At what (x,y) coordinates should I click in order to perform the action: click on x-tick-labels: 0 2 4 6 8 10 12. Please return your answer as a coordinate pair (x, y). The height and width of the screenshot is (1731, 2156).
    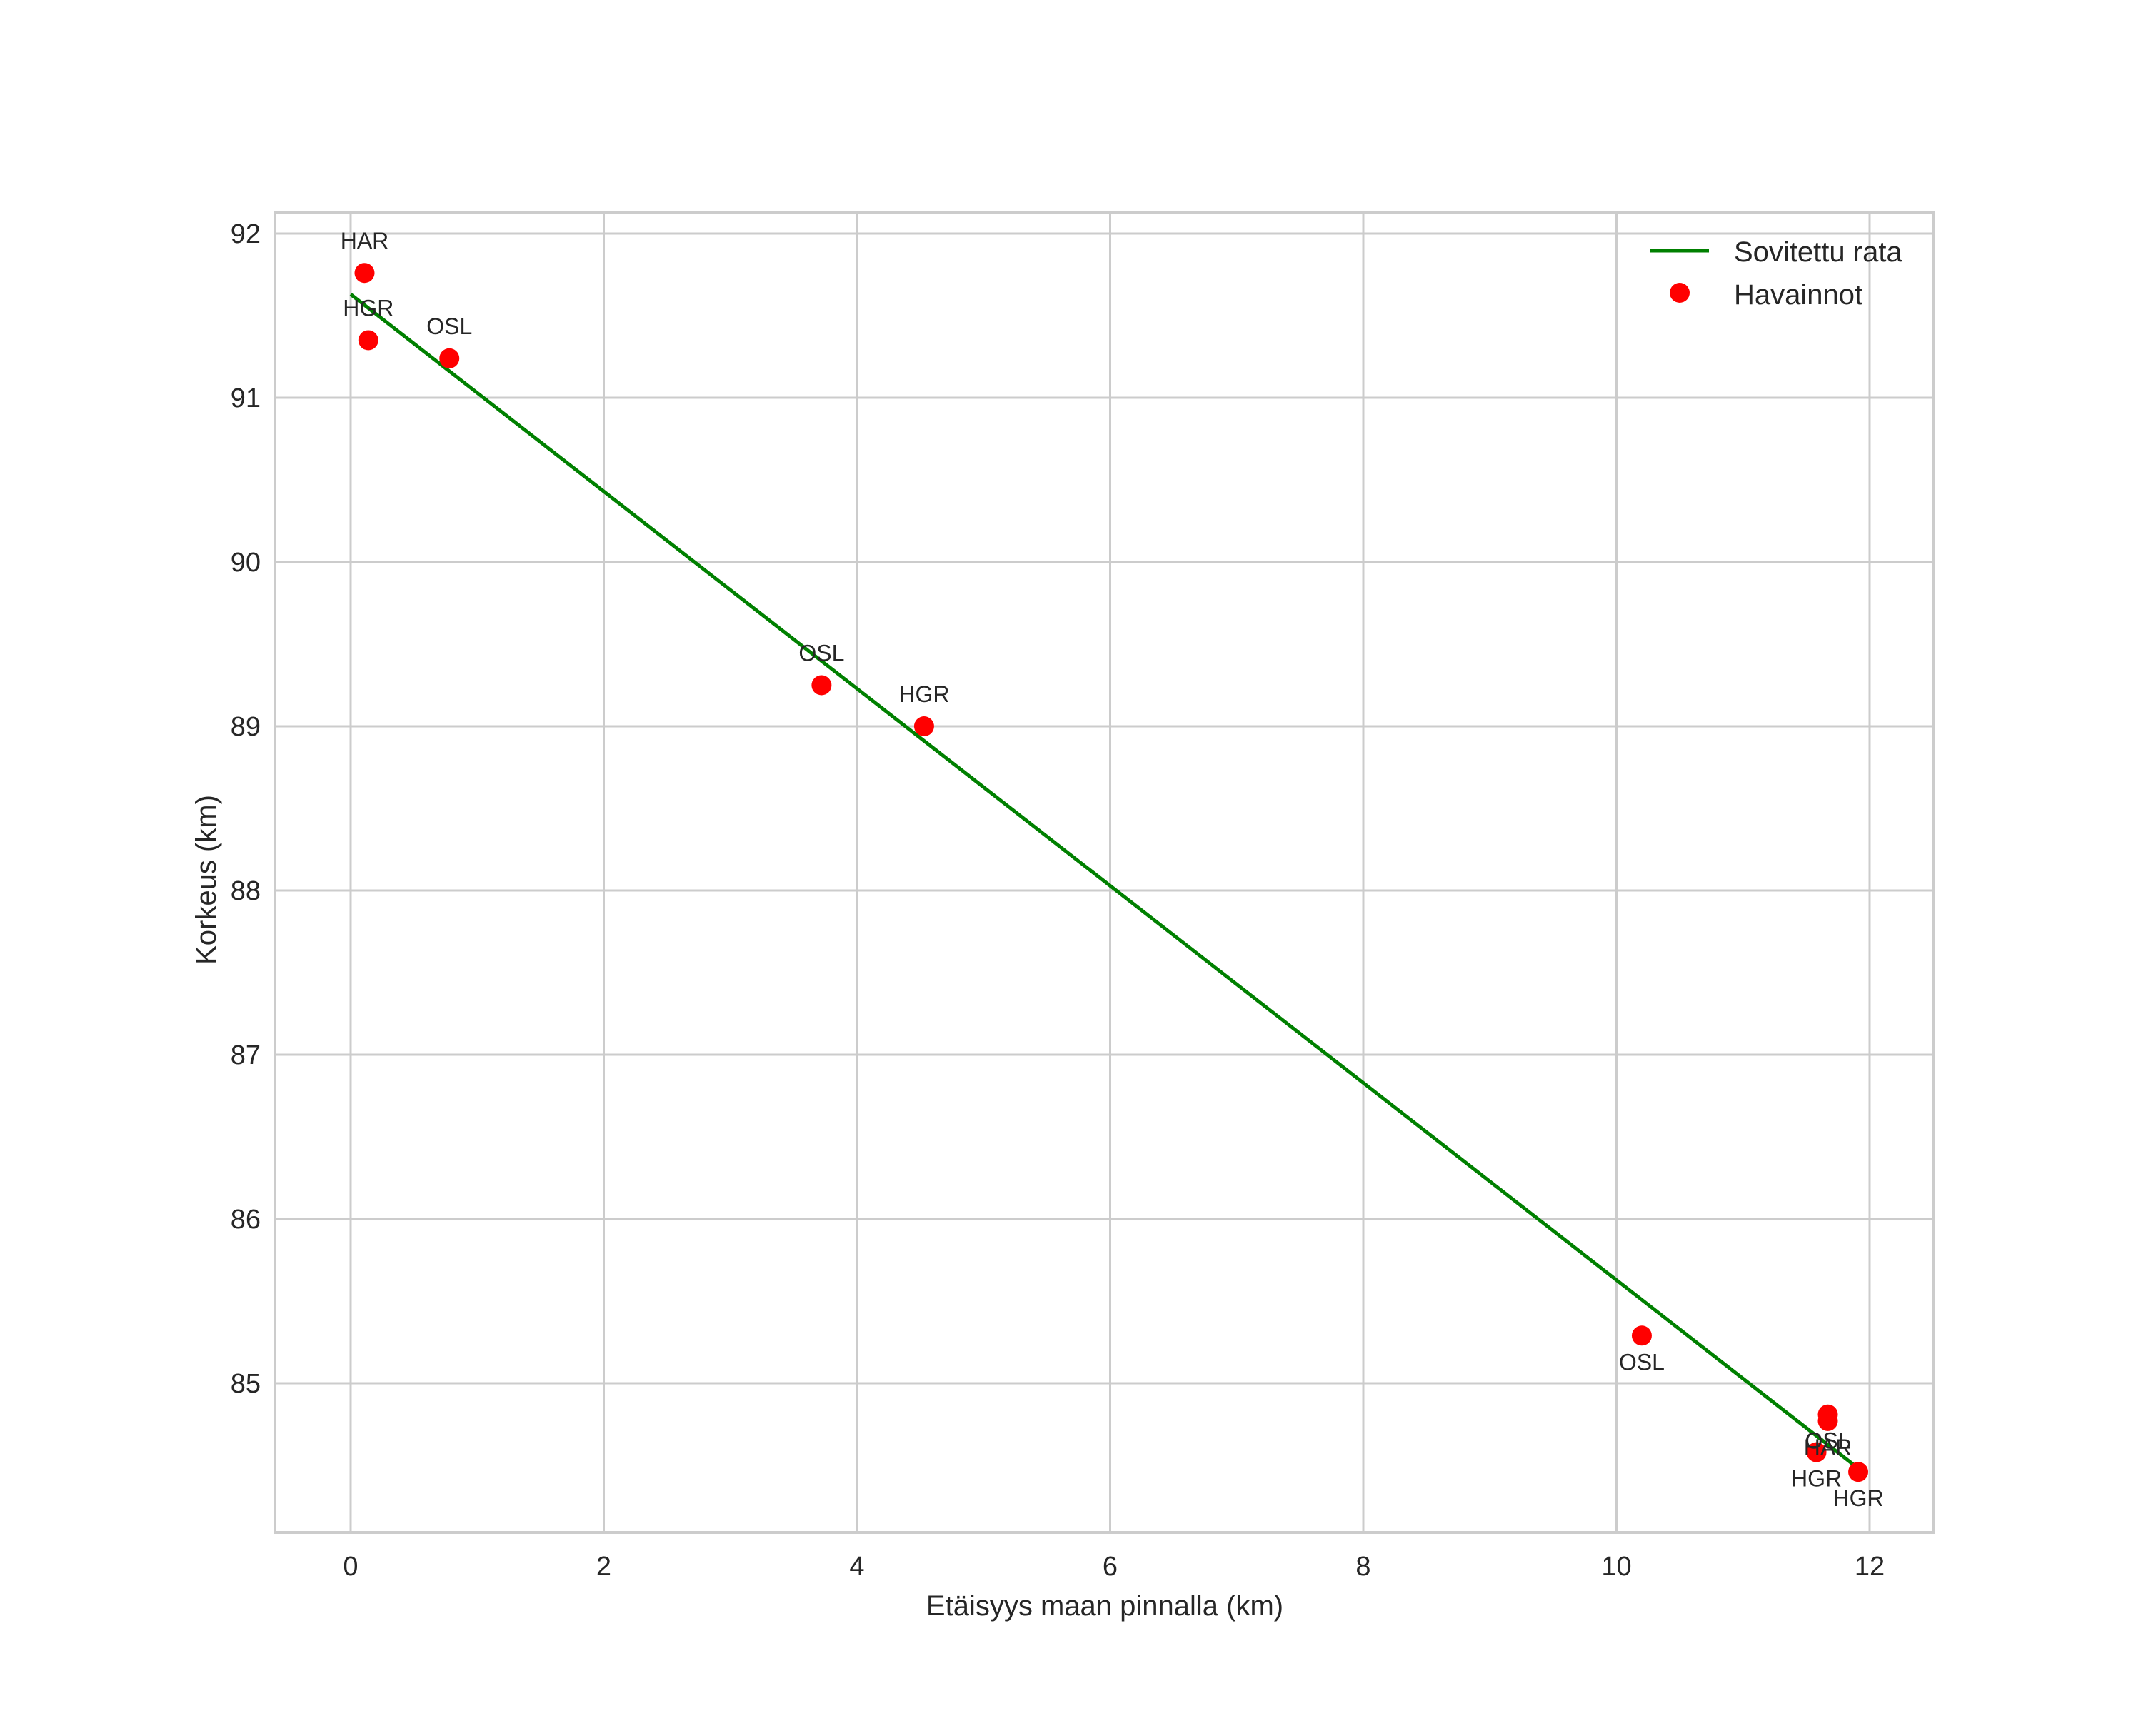
    Looking at the image, I should click on (1114, 1567).